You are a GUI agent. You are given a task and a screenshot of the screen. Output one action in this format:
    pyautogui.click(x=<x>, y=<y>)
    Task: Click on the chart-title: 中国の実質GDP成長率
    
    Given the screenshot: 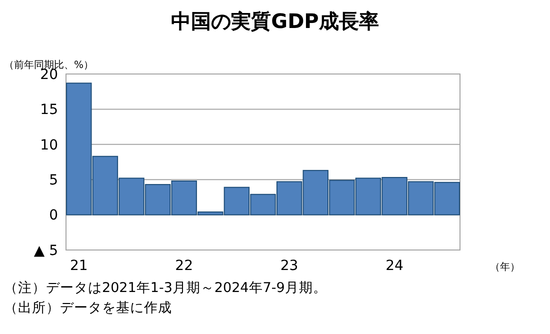 What is the action you would take?
    pyautogui.click(x=275, y=21)
    